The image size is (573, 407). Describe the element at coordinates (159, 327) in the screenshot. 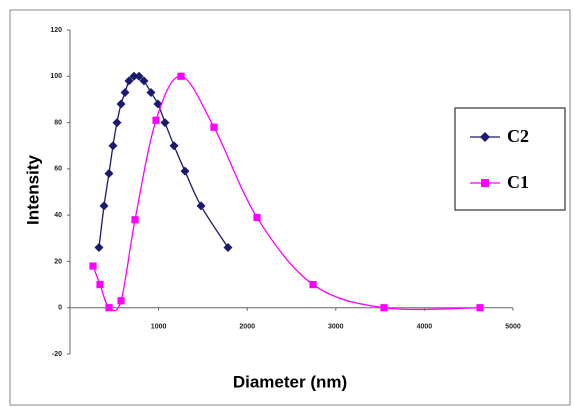

I see `x-tick-label: 1000` at that location.